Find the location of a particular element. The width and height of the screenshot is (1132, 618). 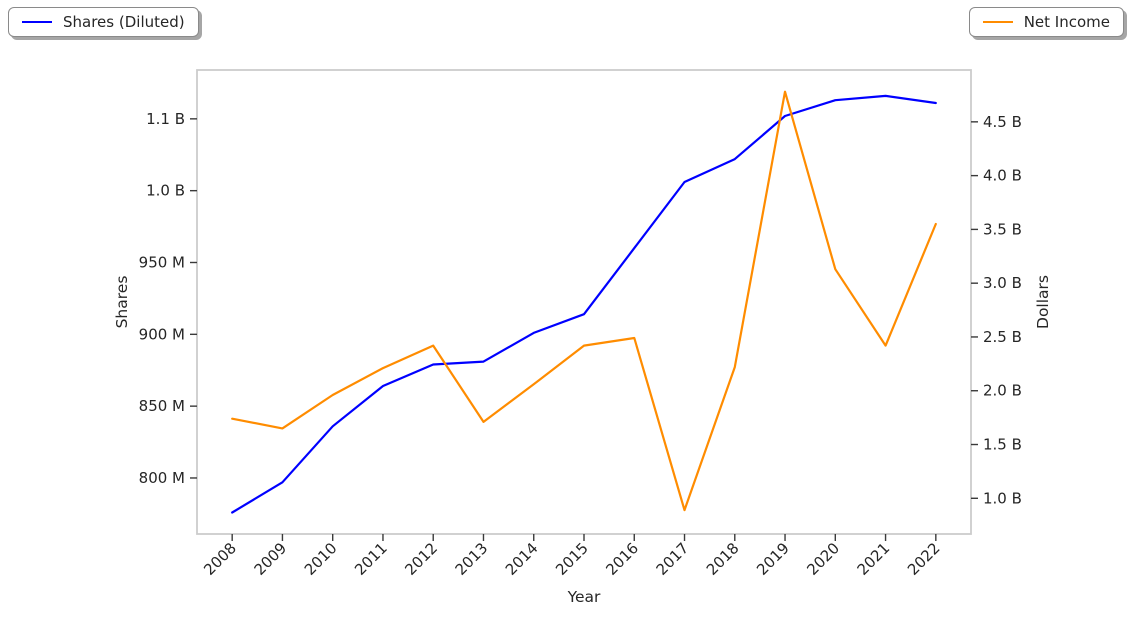

right-axis-tick-label: 1.5 B is located at coordinates (1002, 445).